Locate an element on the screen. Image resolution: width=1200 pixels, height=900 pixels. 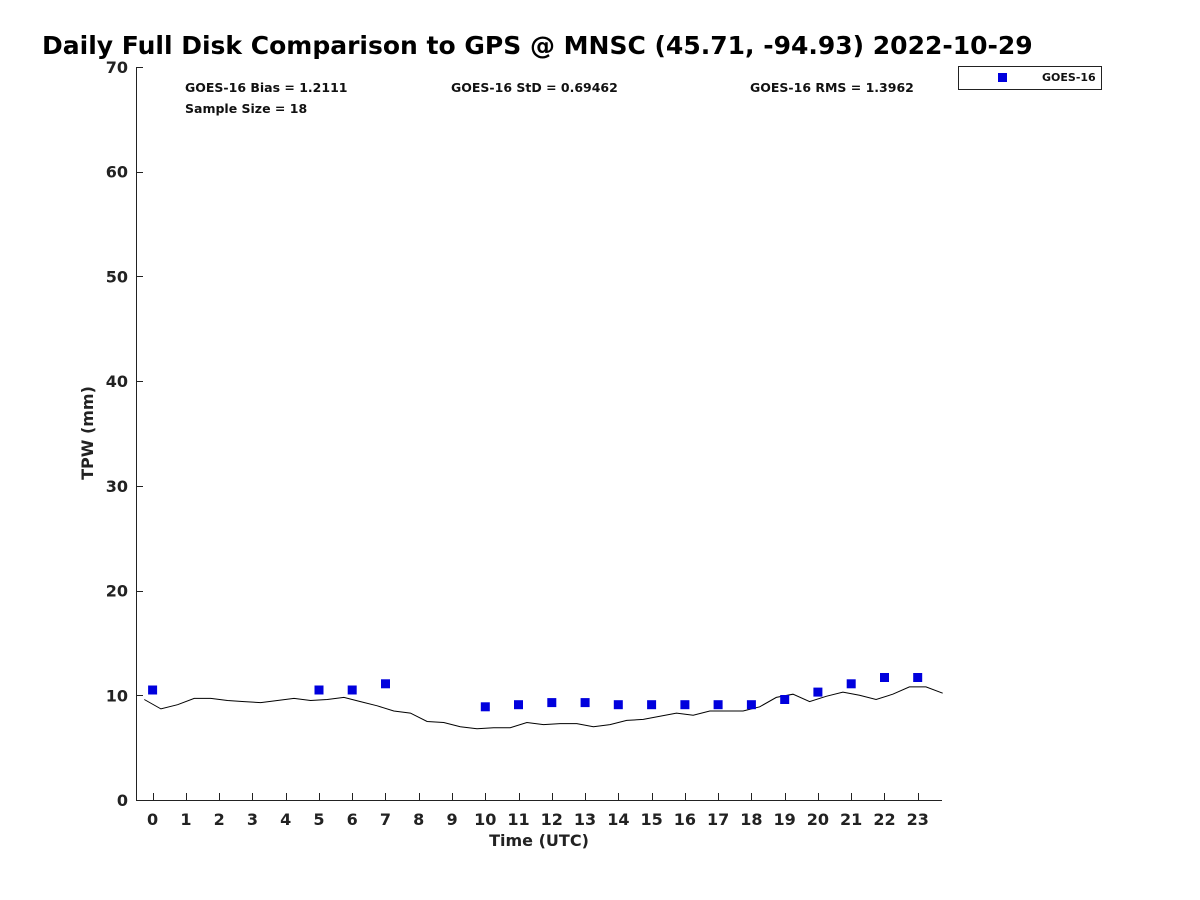
x-tick-label: 10 is located at coordinates (485, 819).